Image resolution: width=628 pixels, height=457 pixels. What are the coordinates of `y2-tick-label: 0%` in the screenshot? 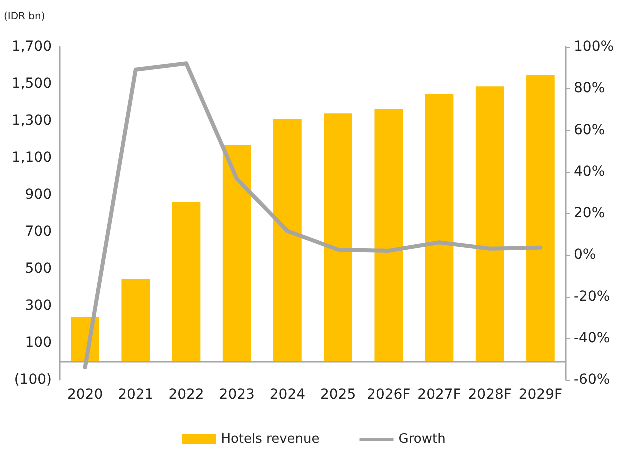 It's located at (585, 255).